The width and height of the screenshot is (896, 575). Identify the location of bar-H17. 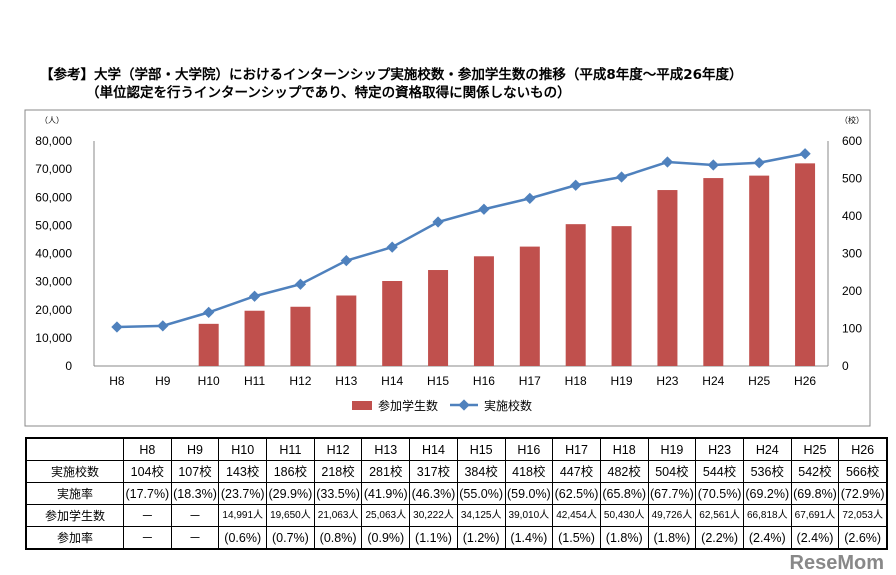
(529, 306).